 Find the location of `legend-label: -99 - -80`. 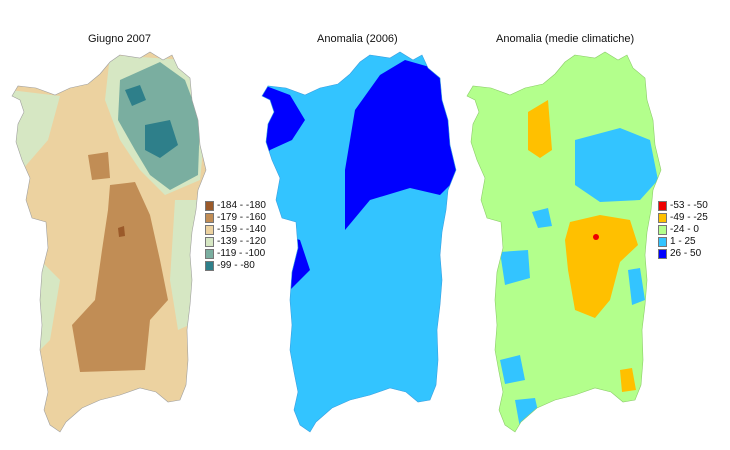

legend-label: -99 - -80 is located at coordinates (236, 265).